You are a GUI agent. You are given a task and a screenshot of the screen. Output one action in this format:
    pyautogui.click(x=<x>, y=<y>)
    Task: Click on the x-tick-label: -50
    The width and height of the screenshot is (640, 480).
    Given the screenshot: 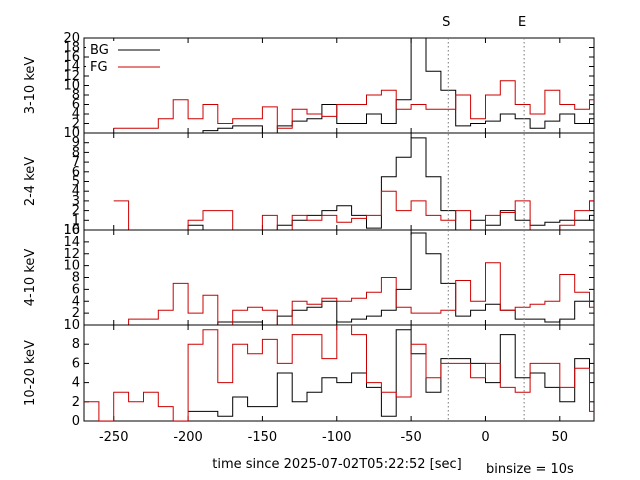 What is the action you would take?
    pyautogui.click(x=410, y=437)
    